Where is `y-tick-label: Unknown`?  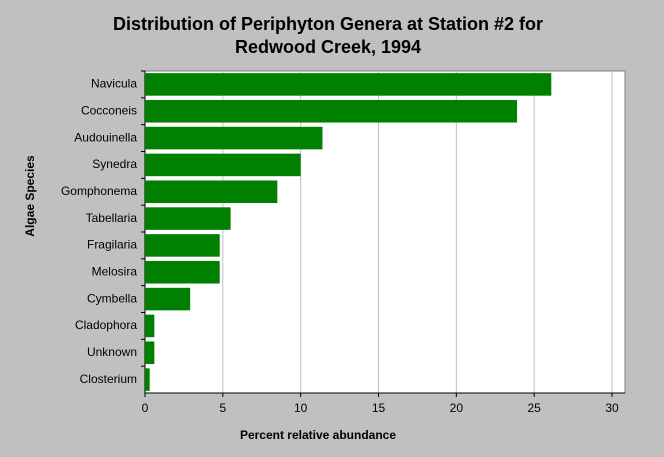
y-tick-label: Unknown is located at coordinates (112, 352).